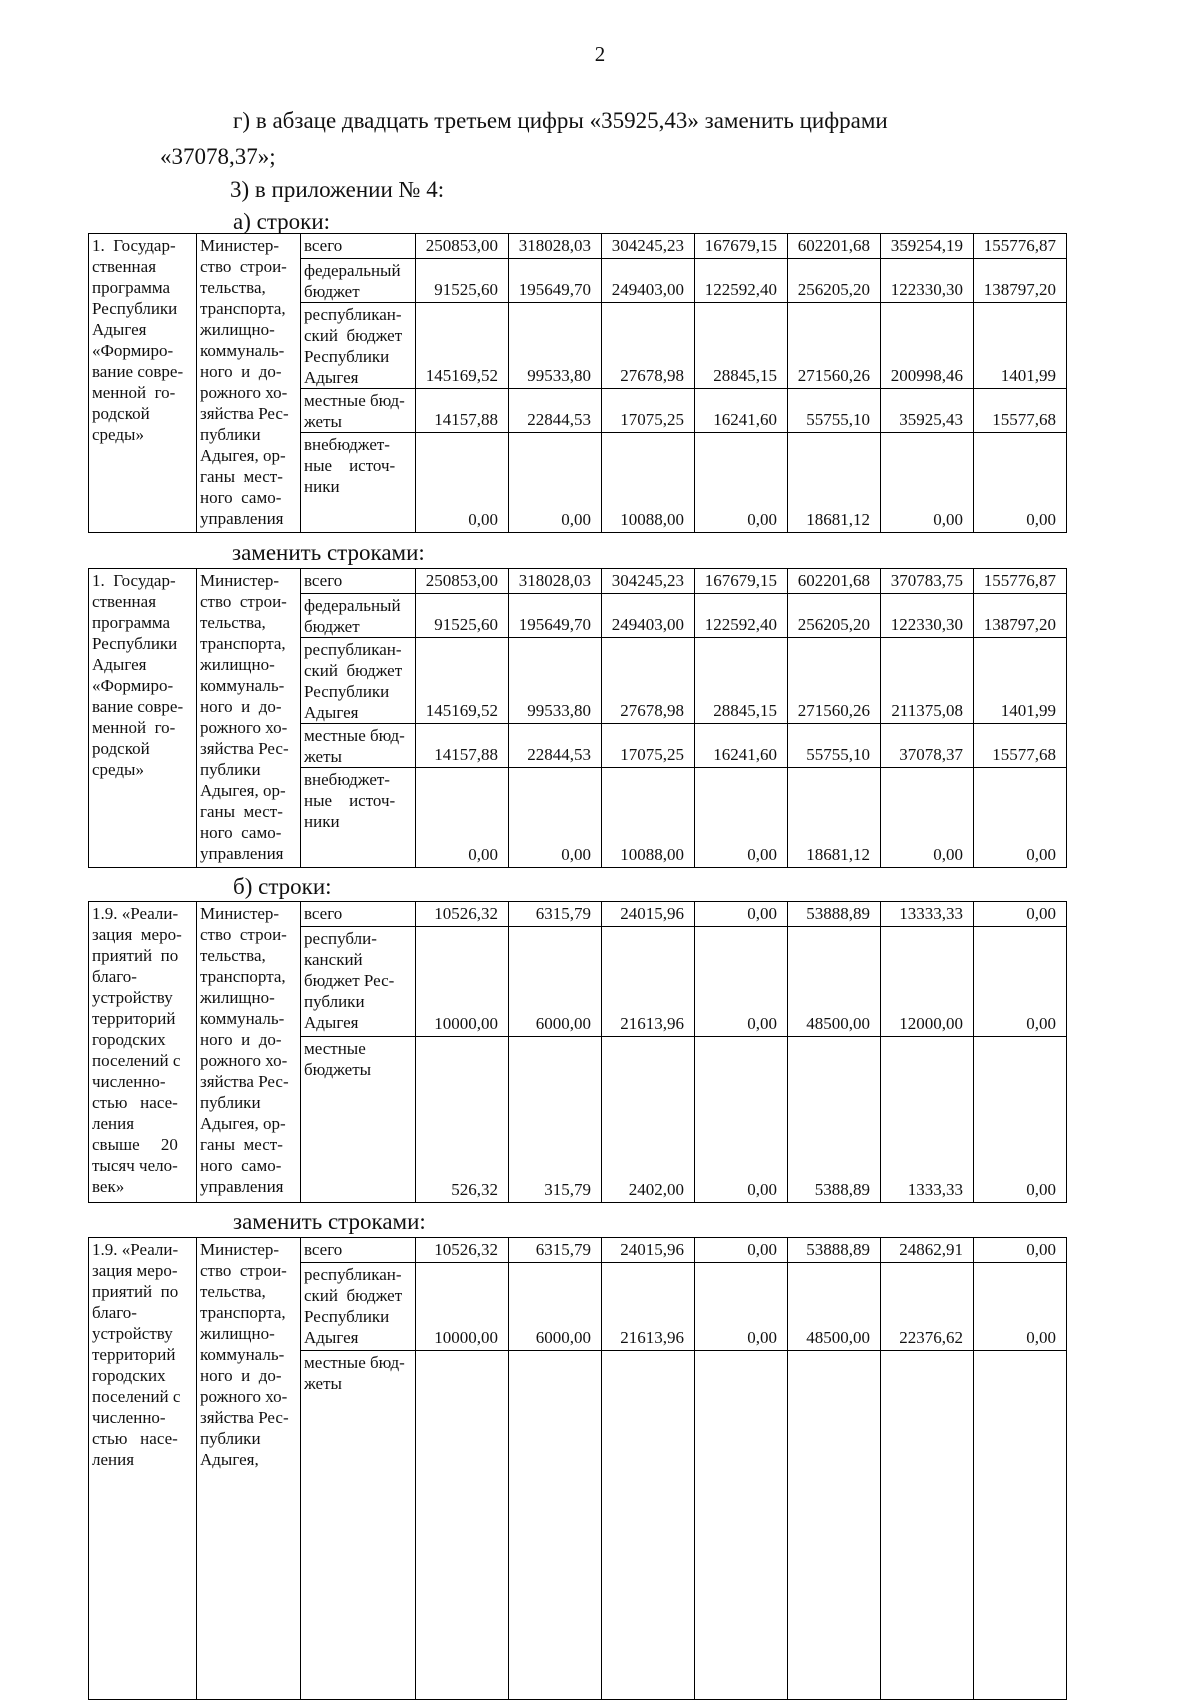 The image size is (1200, 1708). I want to click on value-cell: 10526,32, so click(462, 1250).